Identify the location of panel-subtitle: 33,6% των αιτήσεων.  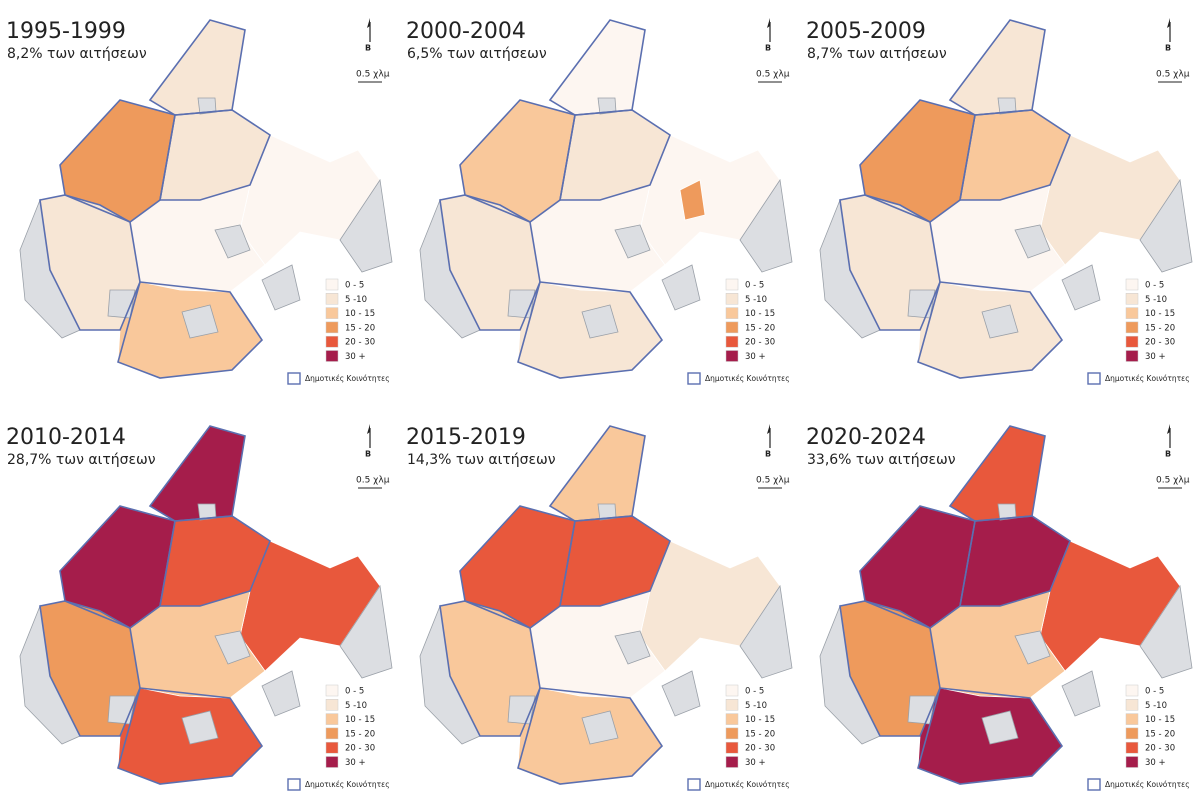
(881, 460).